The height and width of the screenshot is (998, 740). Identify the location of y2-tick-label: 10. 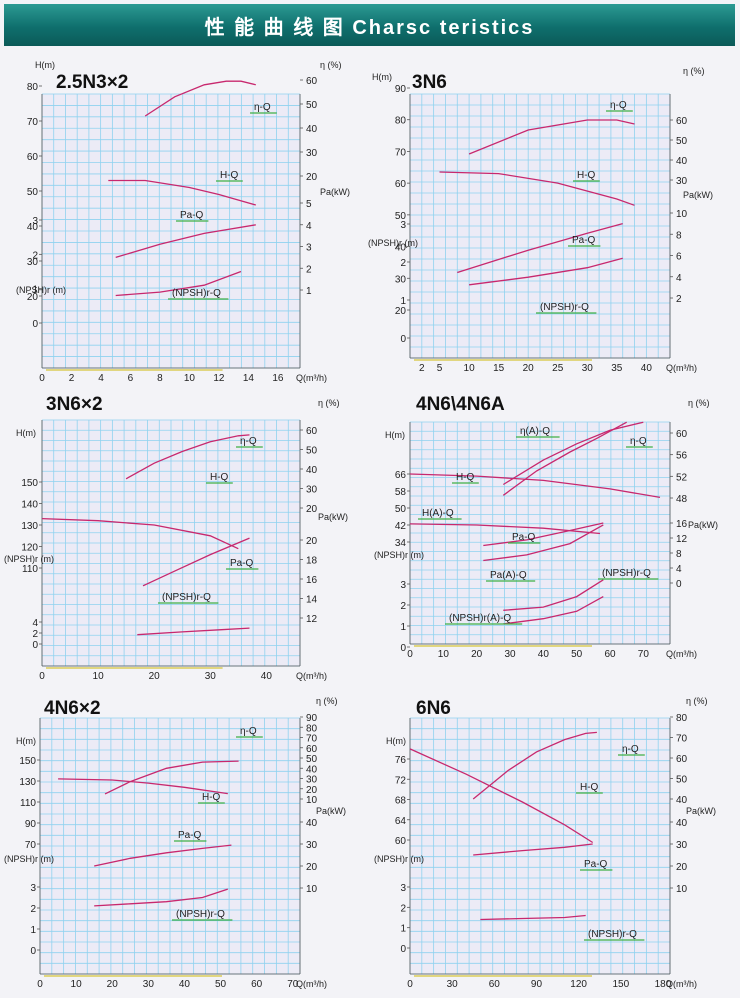
(312, 800).